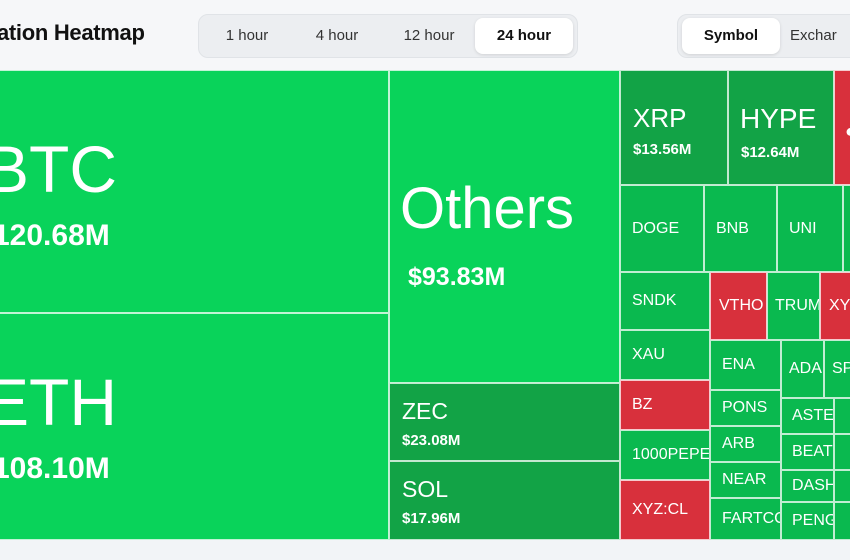  What do you see at coordinates (813, 415) in the screenshot?
I see `tile-symbol: ASTE` at bounding box center [813, 415].